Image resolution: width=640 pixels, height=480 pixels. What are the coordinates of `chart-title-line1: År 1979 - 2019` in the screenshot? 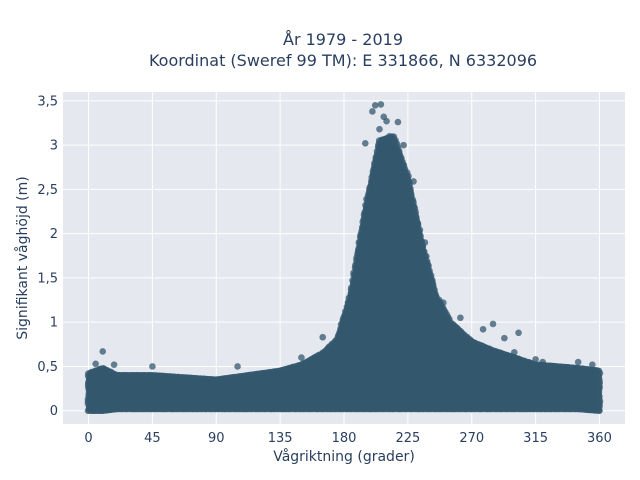 It's located at (343, 39).